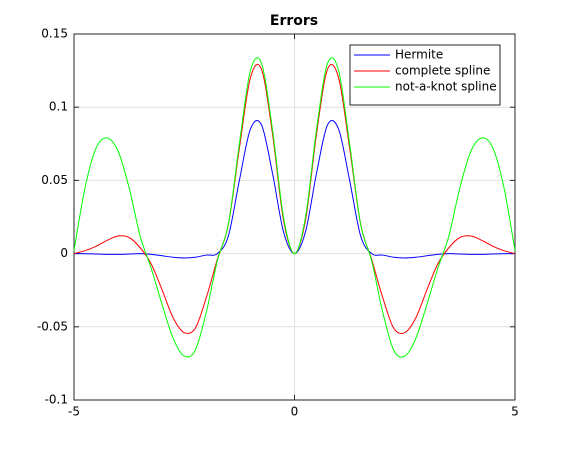 The height and width of the screenshot is (450, 570). What do you see at coordinates (295, 412) in the screenshot?
I see `x-tick-label: 0` at bounding box center [295, 412].